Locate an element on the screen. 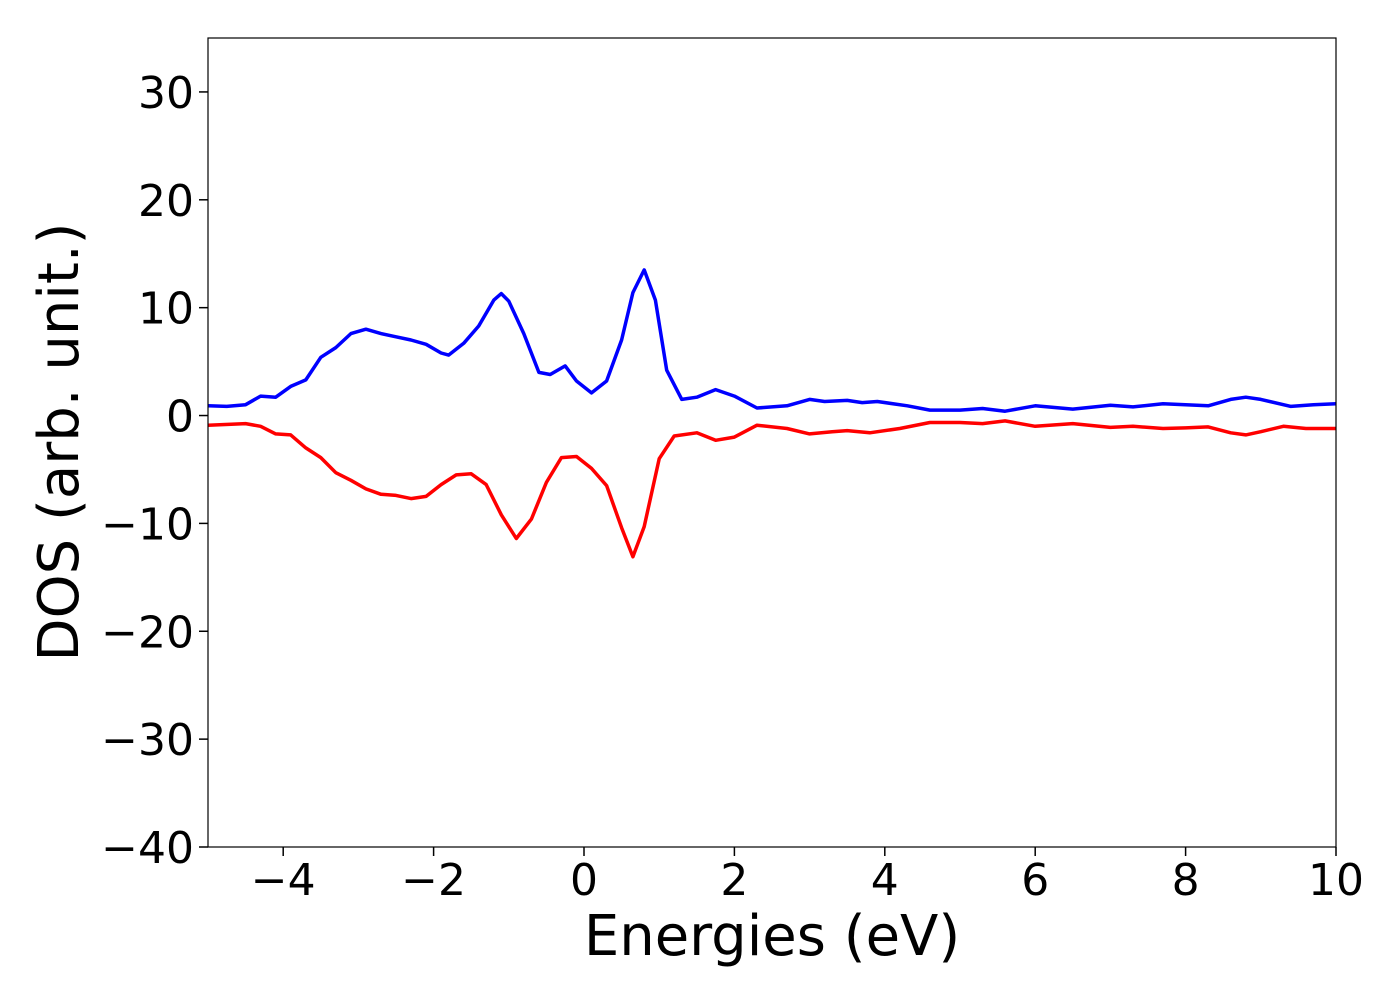 The width and height of the screenshot is (1400, 1000). y-tick-label: −10 is located at coordinates (147, 524).